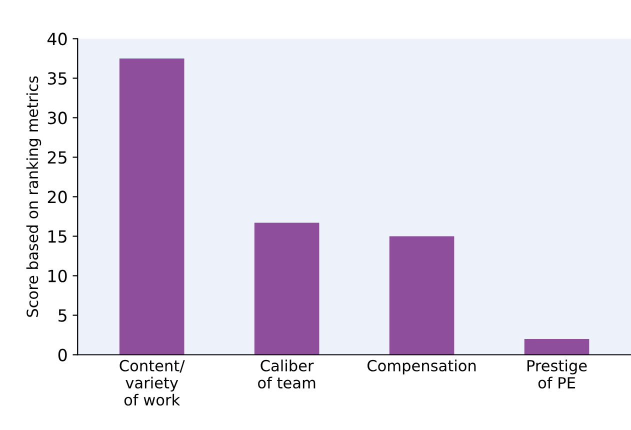  I want to click on y-axis-title: Score based on ranking metrics, so click(34, 196).